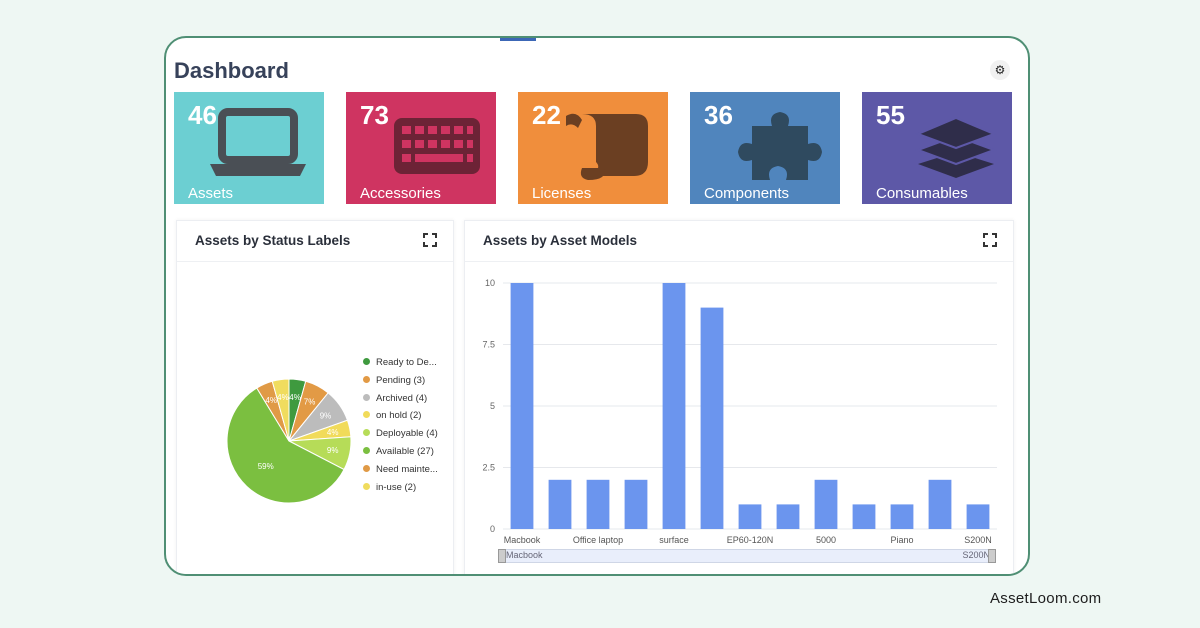 This screenshot has width=1200, height=628. I want to click on legend-item: on hold (2), so click(400, 419).